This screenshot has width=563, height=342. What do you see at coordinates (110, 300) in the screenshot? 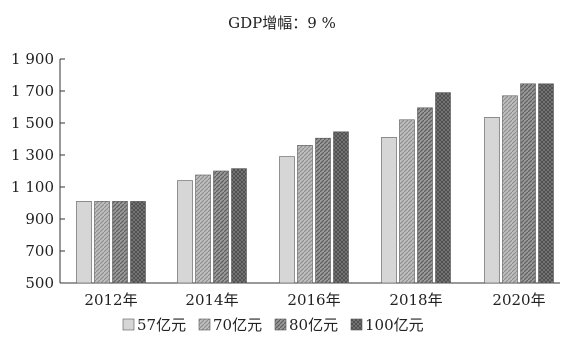
I see `x-tick-label: 2012年` at bounding box center [110, 300].